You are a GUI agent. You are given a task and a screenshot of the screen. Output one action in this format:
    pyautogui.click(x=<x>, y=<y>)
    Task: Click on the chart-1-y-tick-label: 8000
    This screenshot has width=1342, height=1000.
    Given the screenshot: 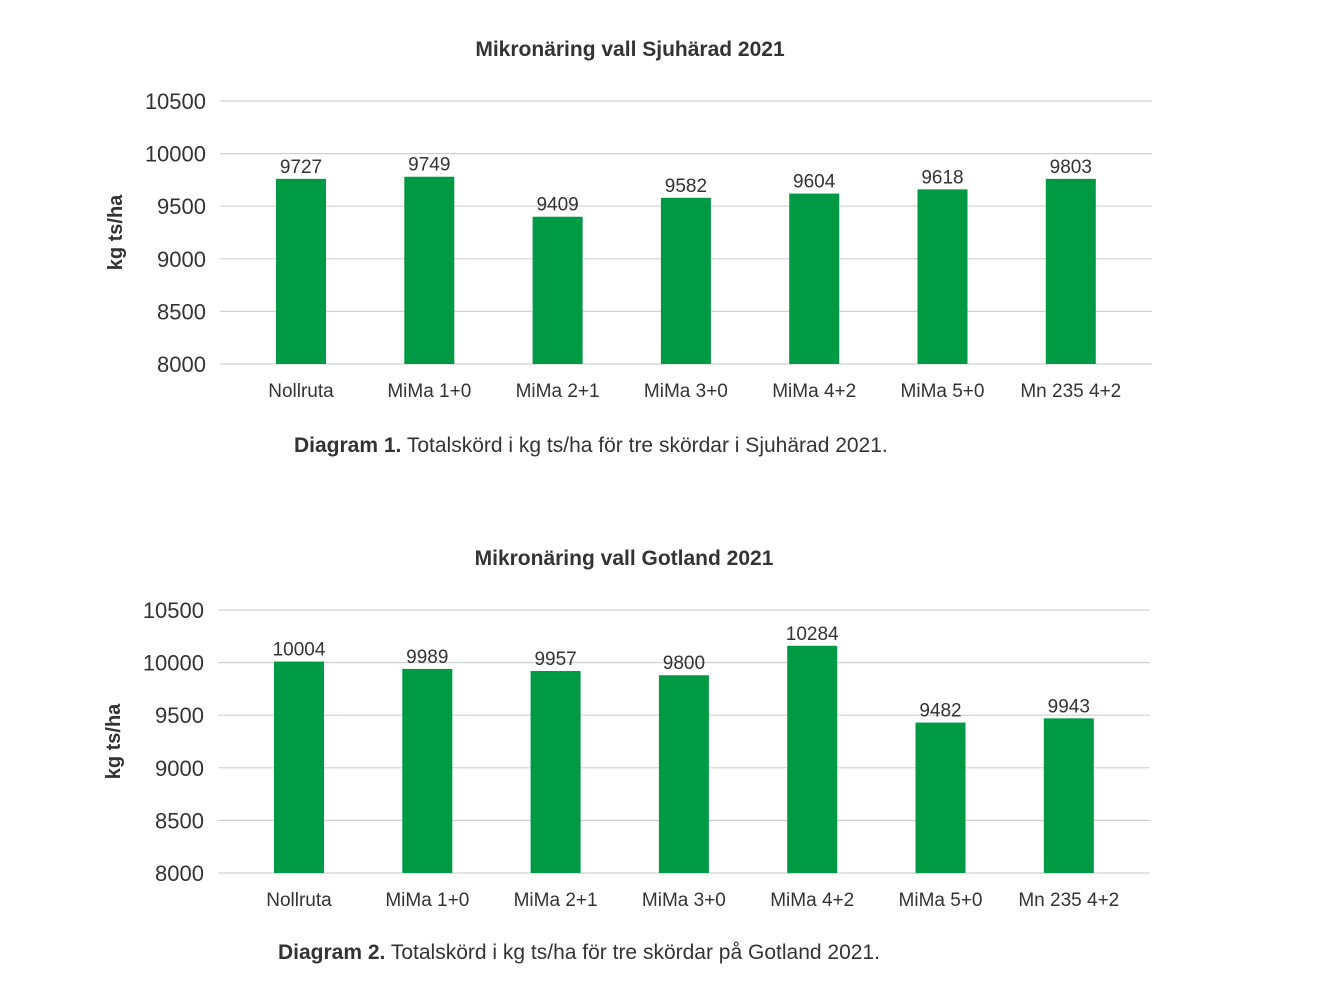 What is the action you would take?
    pyautogui.click(x=181, y=364)
    